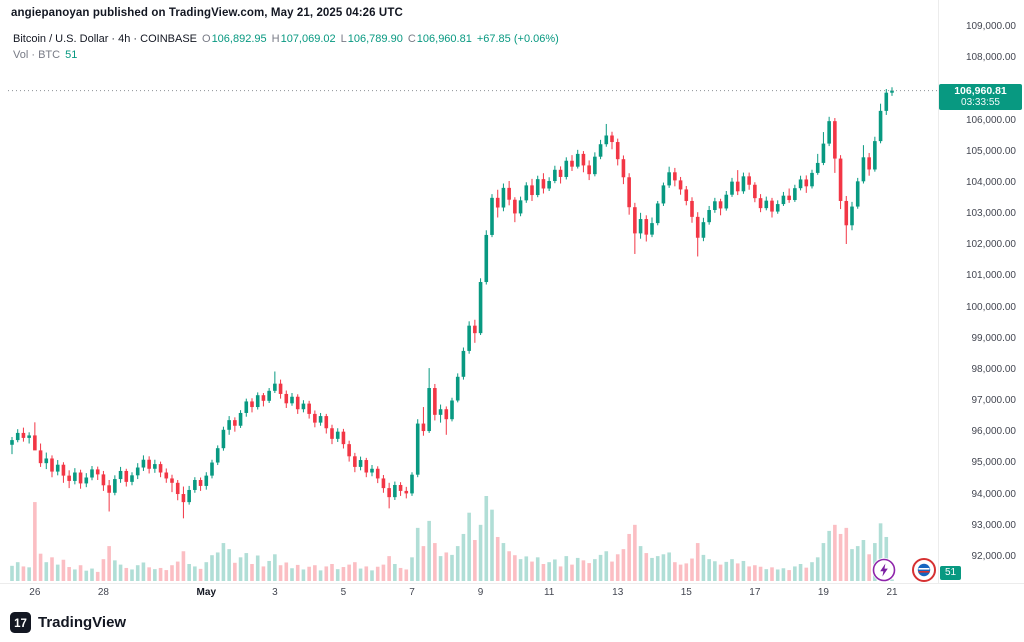 The image size is (1024, 642). Describe the element at coordinates (412, 592) in the screenshot. I see `time-axis-label: 7` at that location.